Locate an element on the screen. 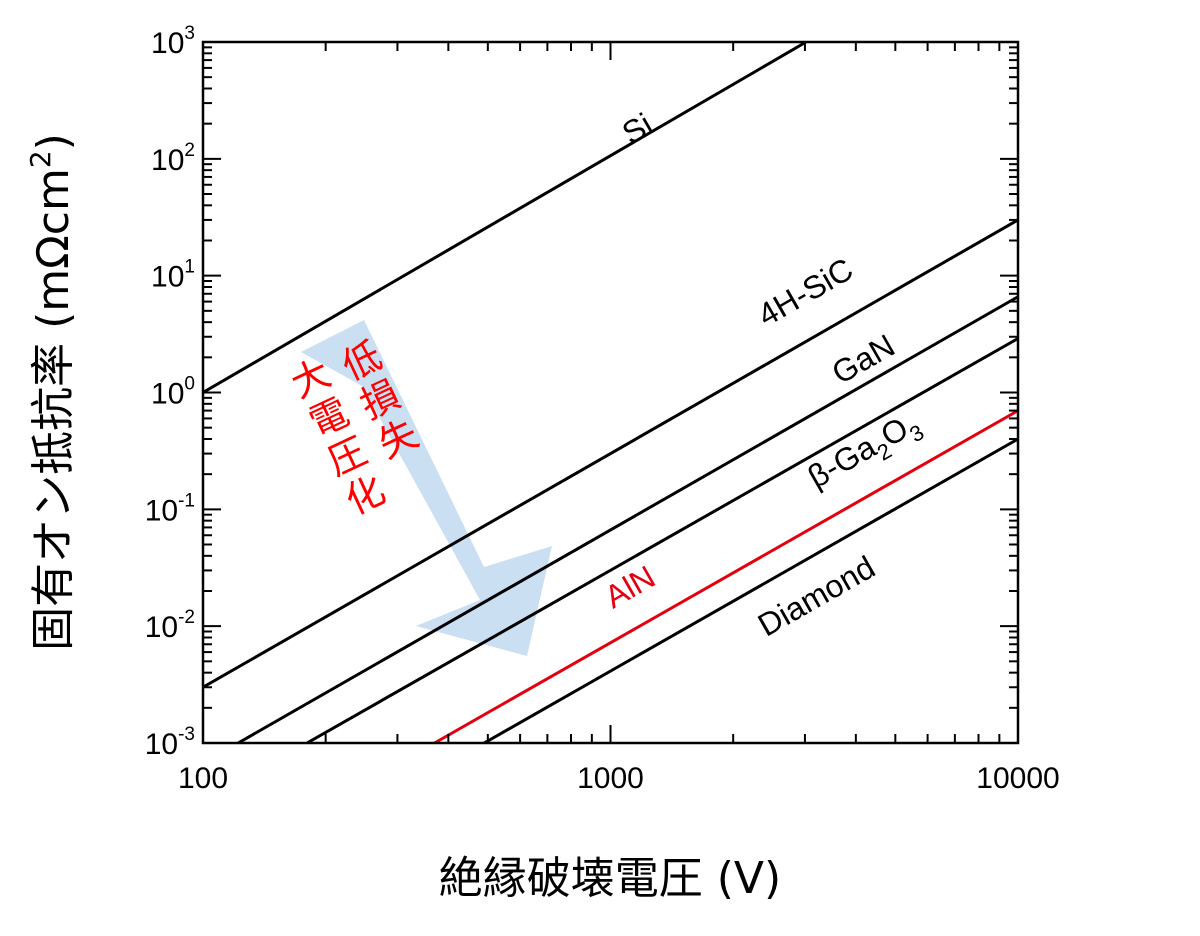  x-tick-label: 100 is located at coordinates (203, 778).